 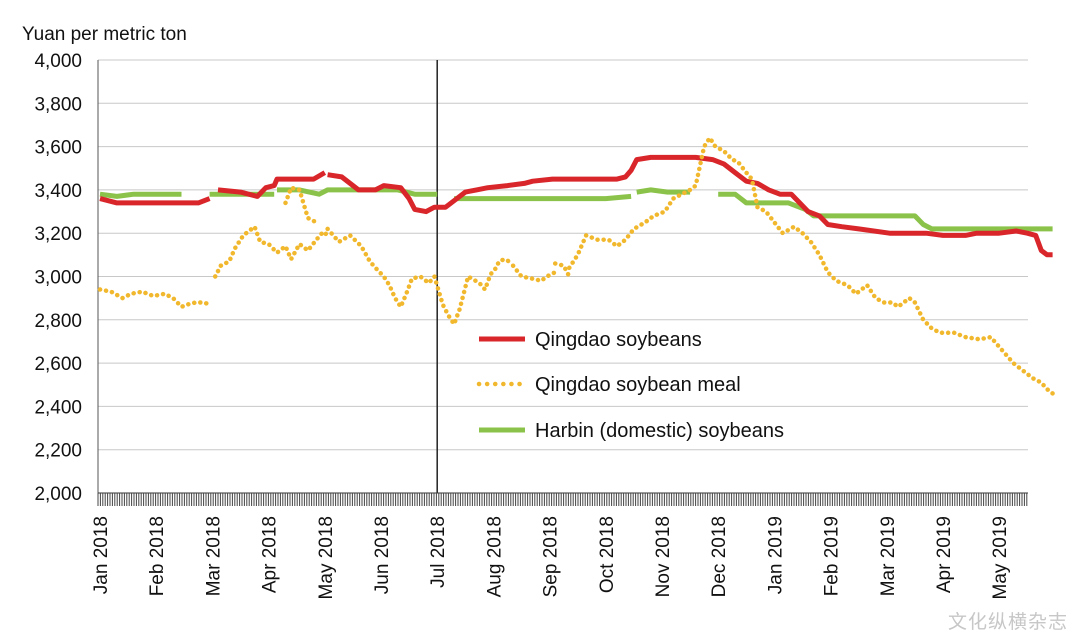 What do you see at coordinates (438, 552) in the screenshot?
I see `x-tick-label: Jul 2018` at bounding box center [438, 552].